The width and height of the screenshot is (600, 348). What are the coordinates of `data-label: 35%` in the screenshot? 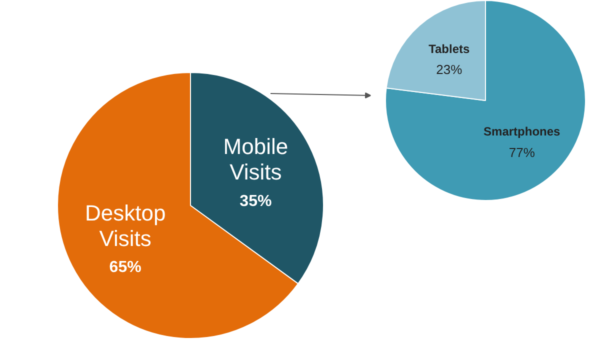 It's located at (256, 201).